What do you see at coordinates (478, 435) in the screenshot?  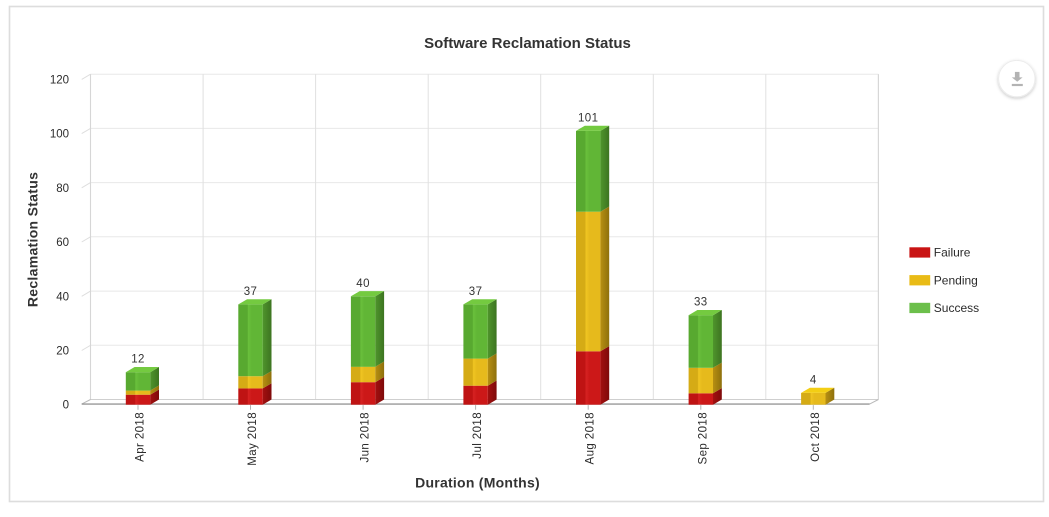 I see `svg-text: Jul 2018` at bounding box center [478, 435].